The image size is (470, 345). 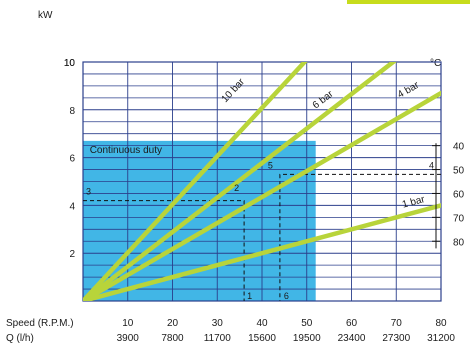 I want to click on y-tick-label: 6, so click(x=72, y=159).